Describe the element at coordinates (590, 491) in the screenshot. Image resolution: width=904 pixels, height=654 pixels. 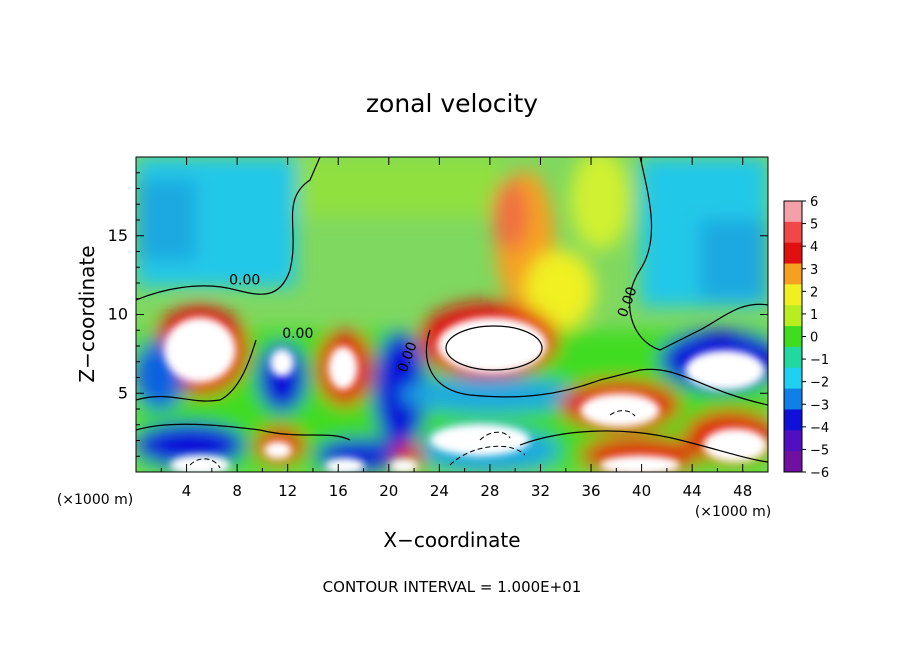
I see `x-tick-label: 36` at that location.